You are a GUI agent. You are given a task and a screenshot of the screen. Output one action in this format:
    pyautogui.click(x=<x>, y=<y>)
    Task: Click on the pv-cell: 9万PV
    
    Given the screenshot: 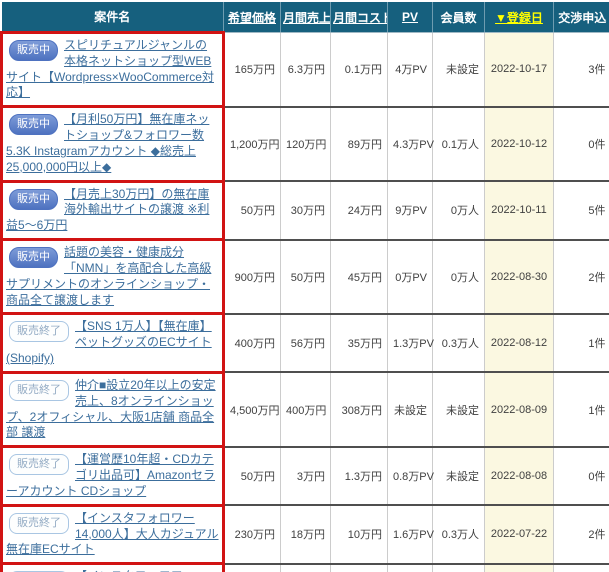 What is the action you would take?
    pyautogui.click(x=410, y=211)
    